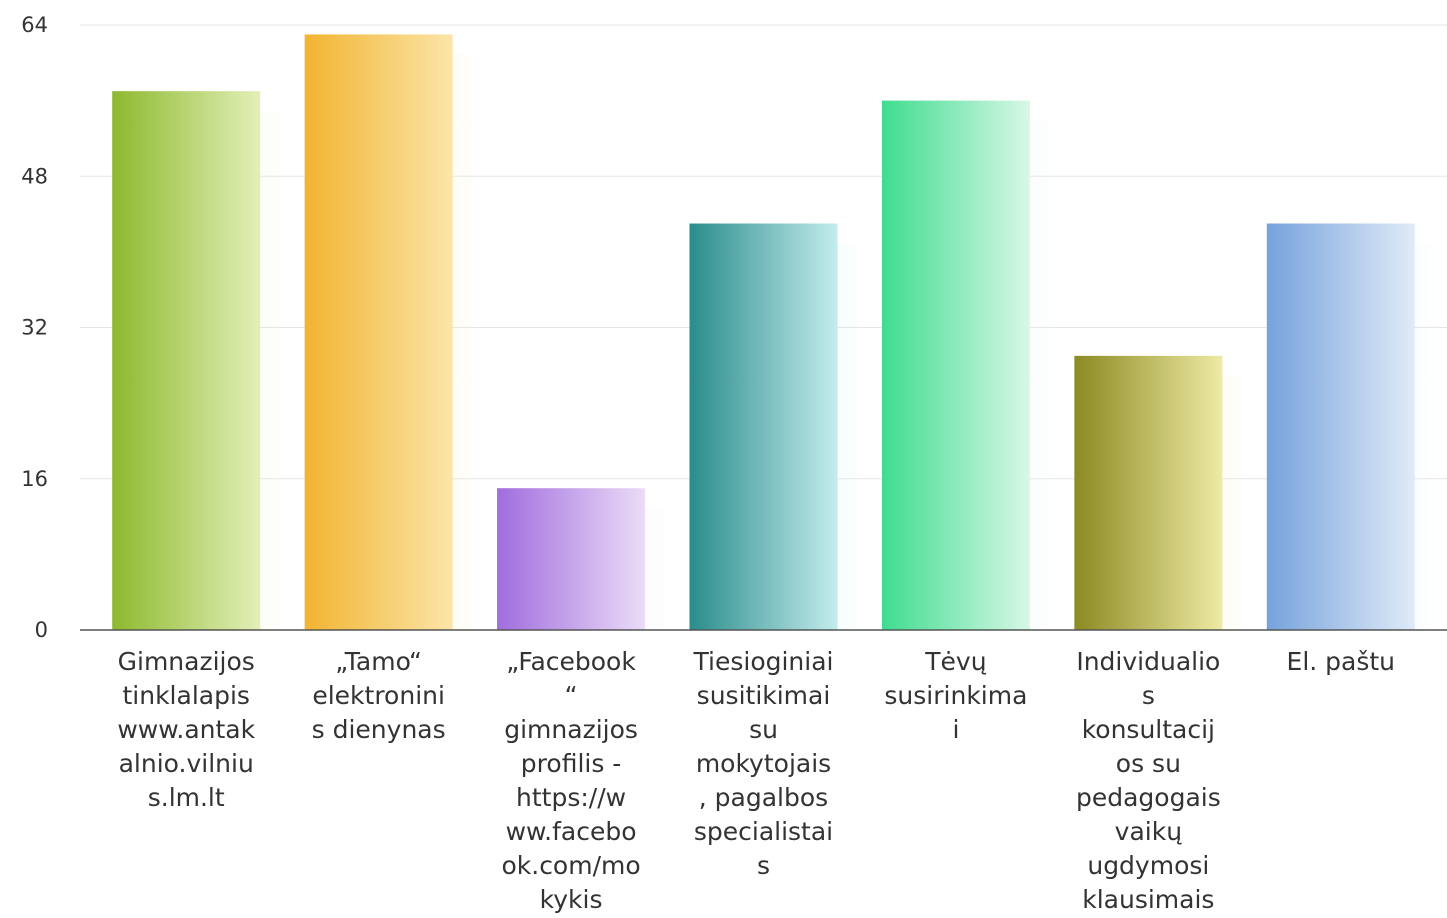 The image size is (1447, 918). I want to click on x-tick-label-line: su, so click(763, 729).